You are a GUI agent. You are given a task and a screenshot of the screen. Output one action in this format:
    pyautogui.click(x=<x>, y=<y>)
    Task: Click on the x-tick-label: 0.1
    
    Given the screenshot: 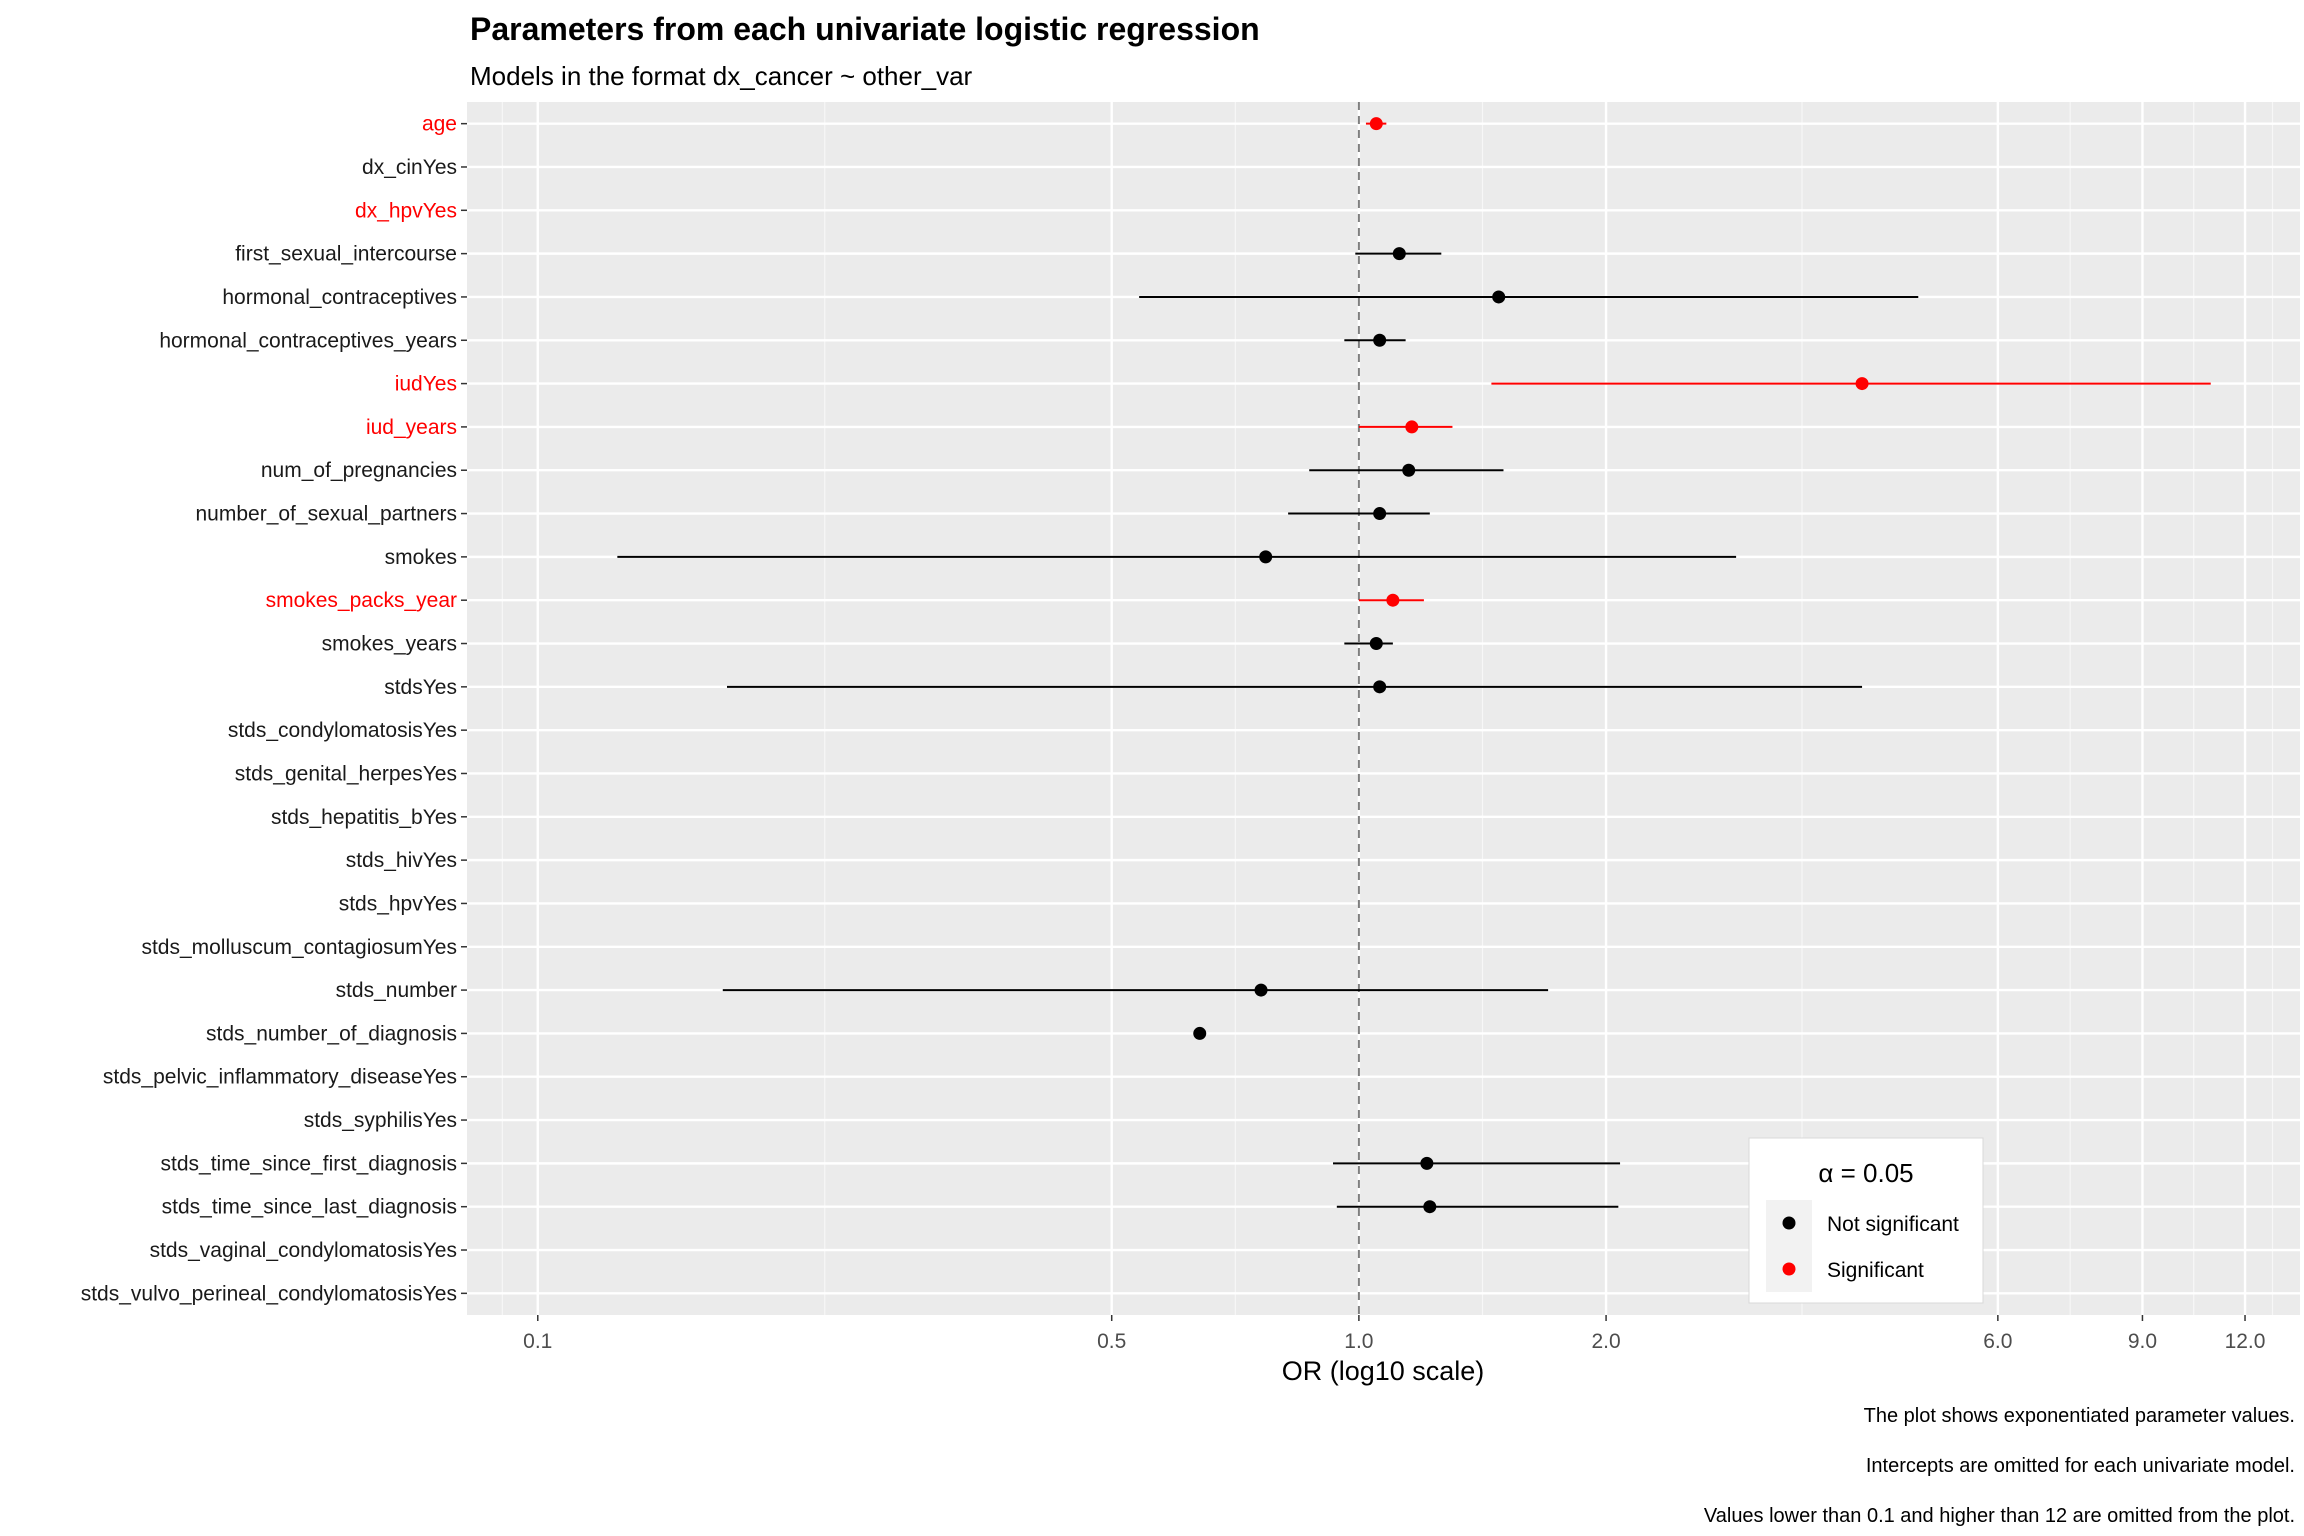 What is the action you would take?
    pyautogui.click(x=537, y=1341)
    